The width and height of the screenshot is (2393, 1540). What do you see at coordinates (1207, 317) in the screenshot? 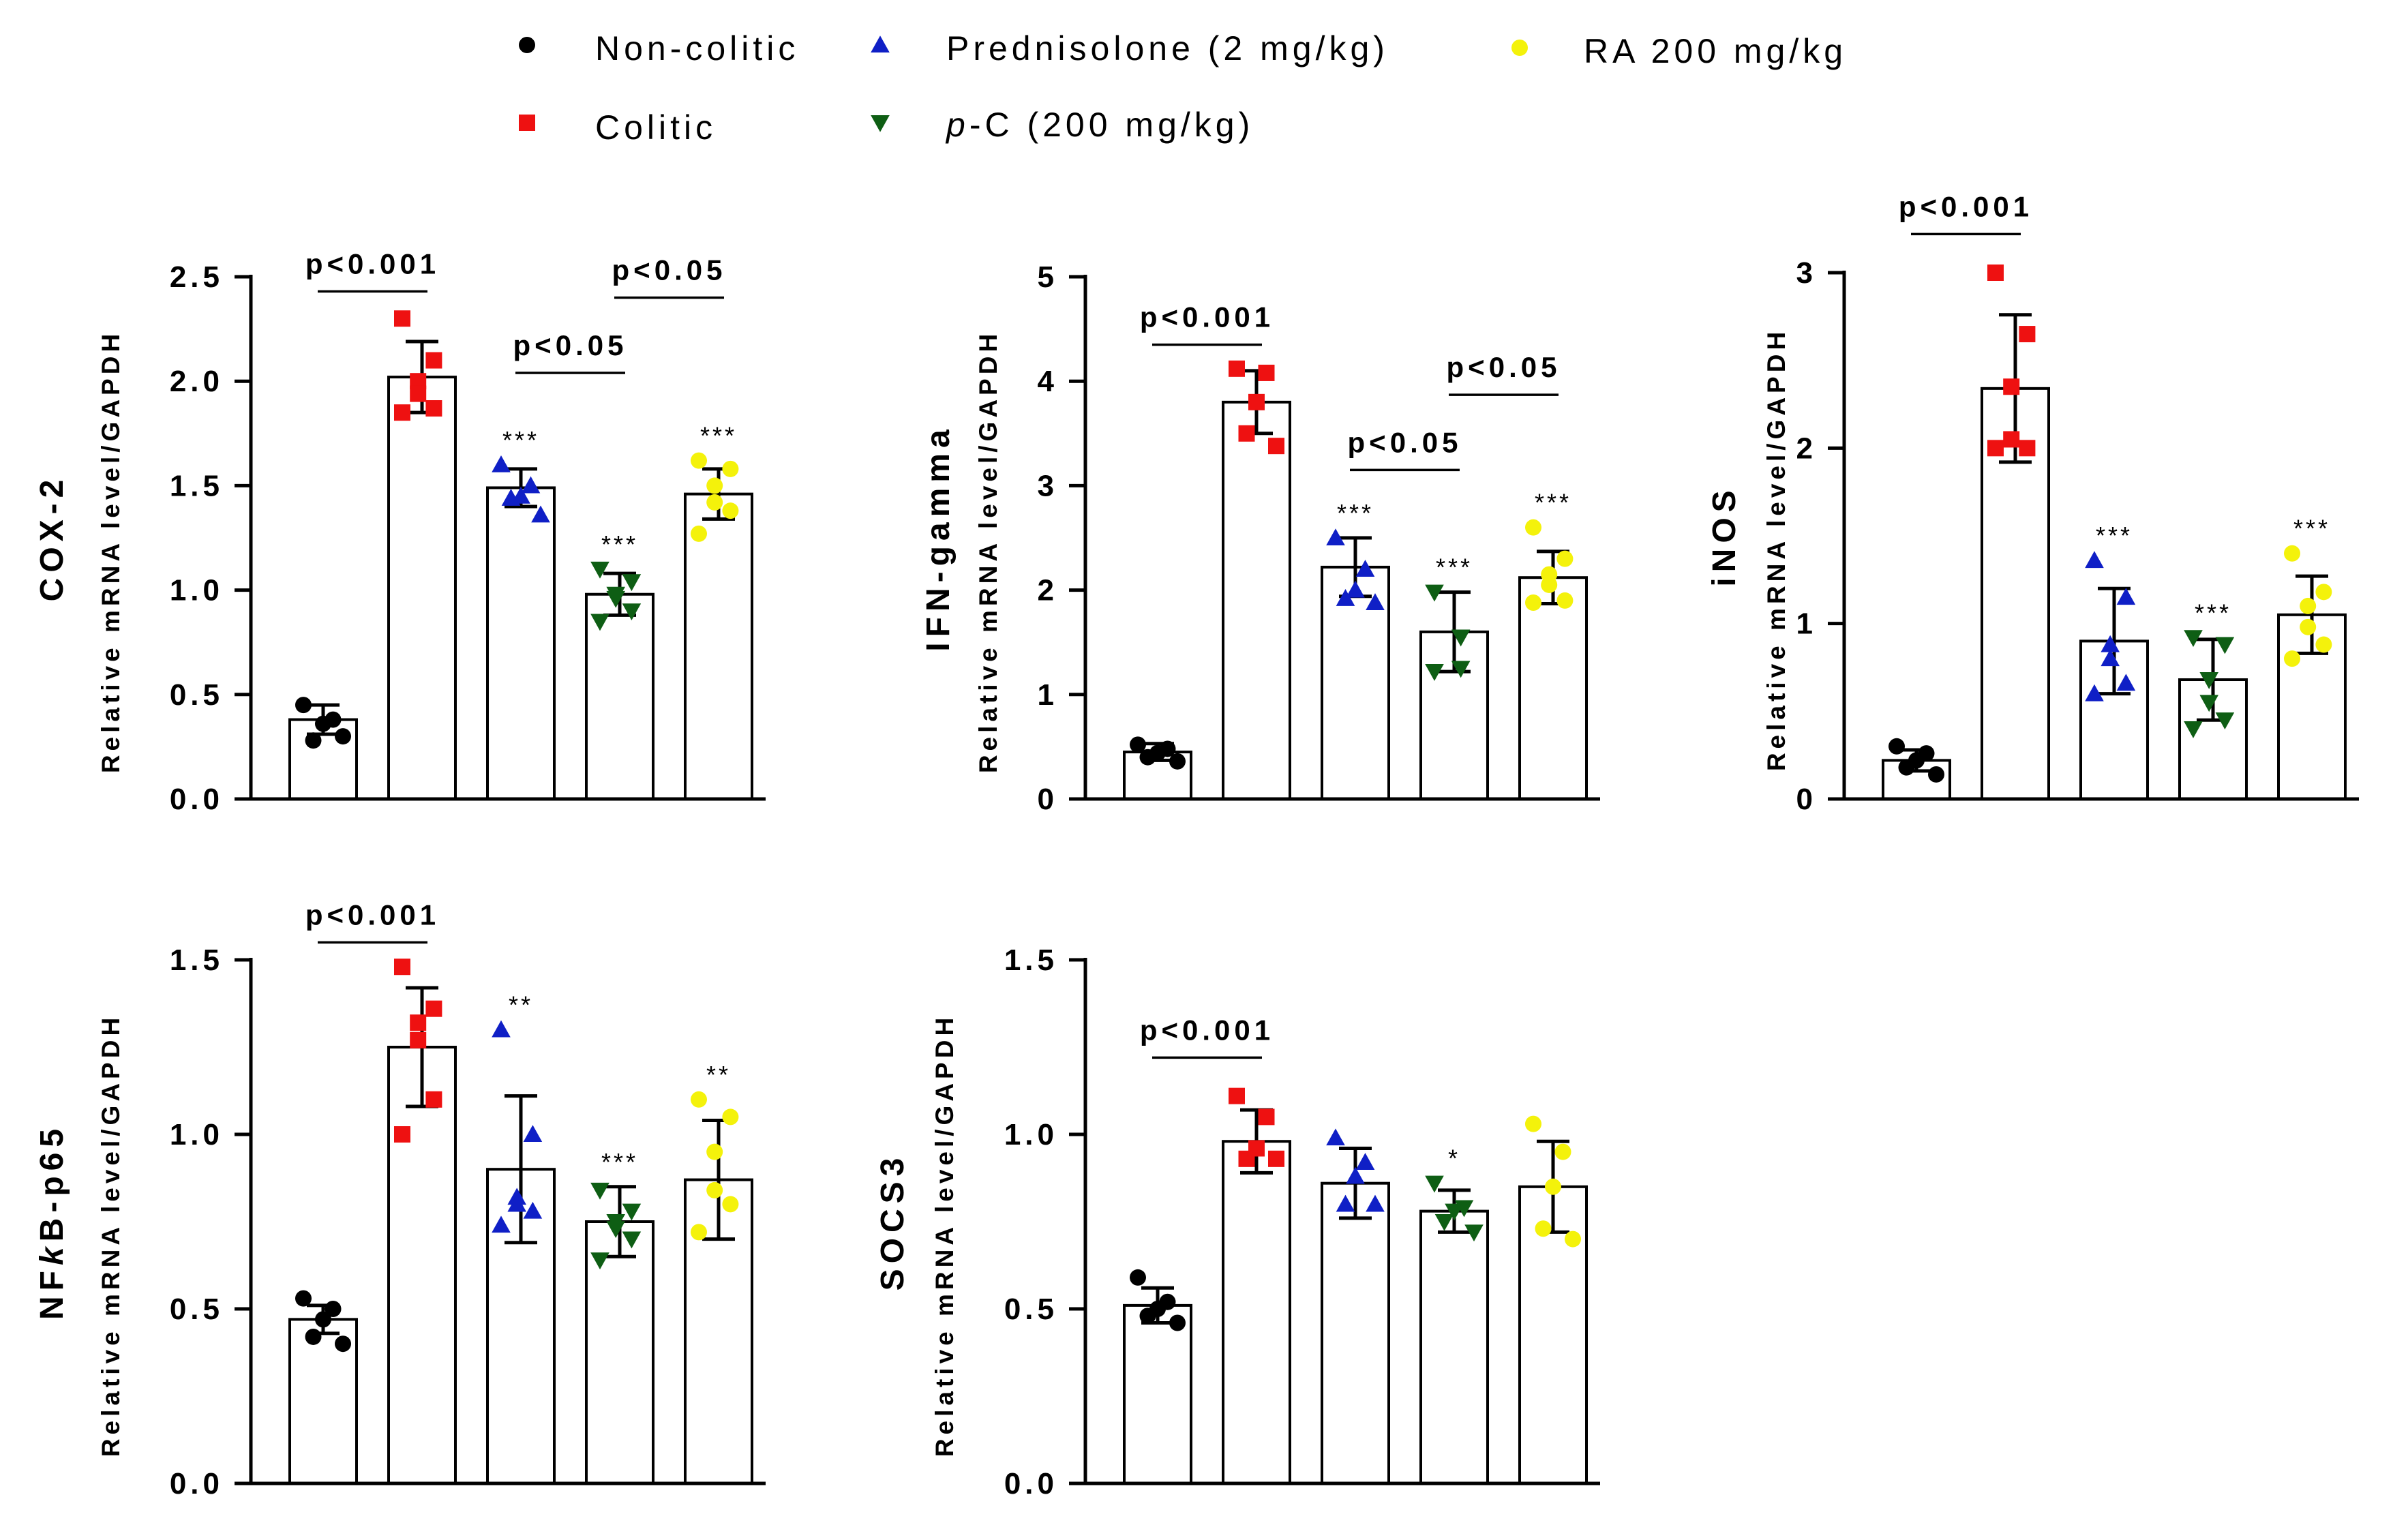
I see `ifng-comparison-label: p<0.001` at bounding box center [1207, 317].